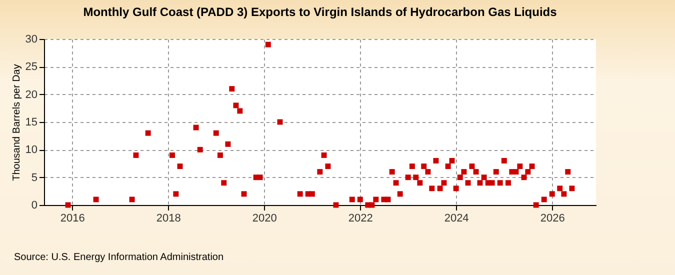  Describe the element at coordinates (31, 122) in the screenshot. I see `y-tick-label: 15` at that location.